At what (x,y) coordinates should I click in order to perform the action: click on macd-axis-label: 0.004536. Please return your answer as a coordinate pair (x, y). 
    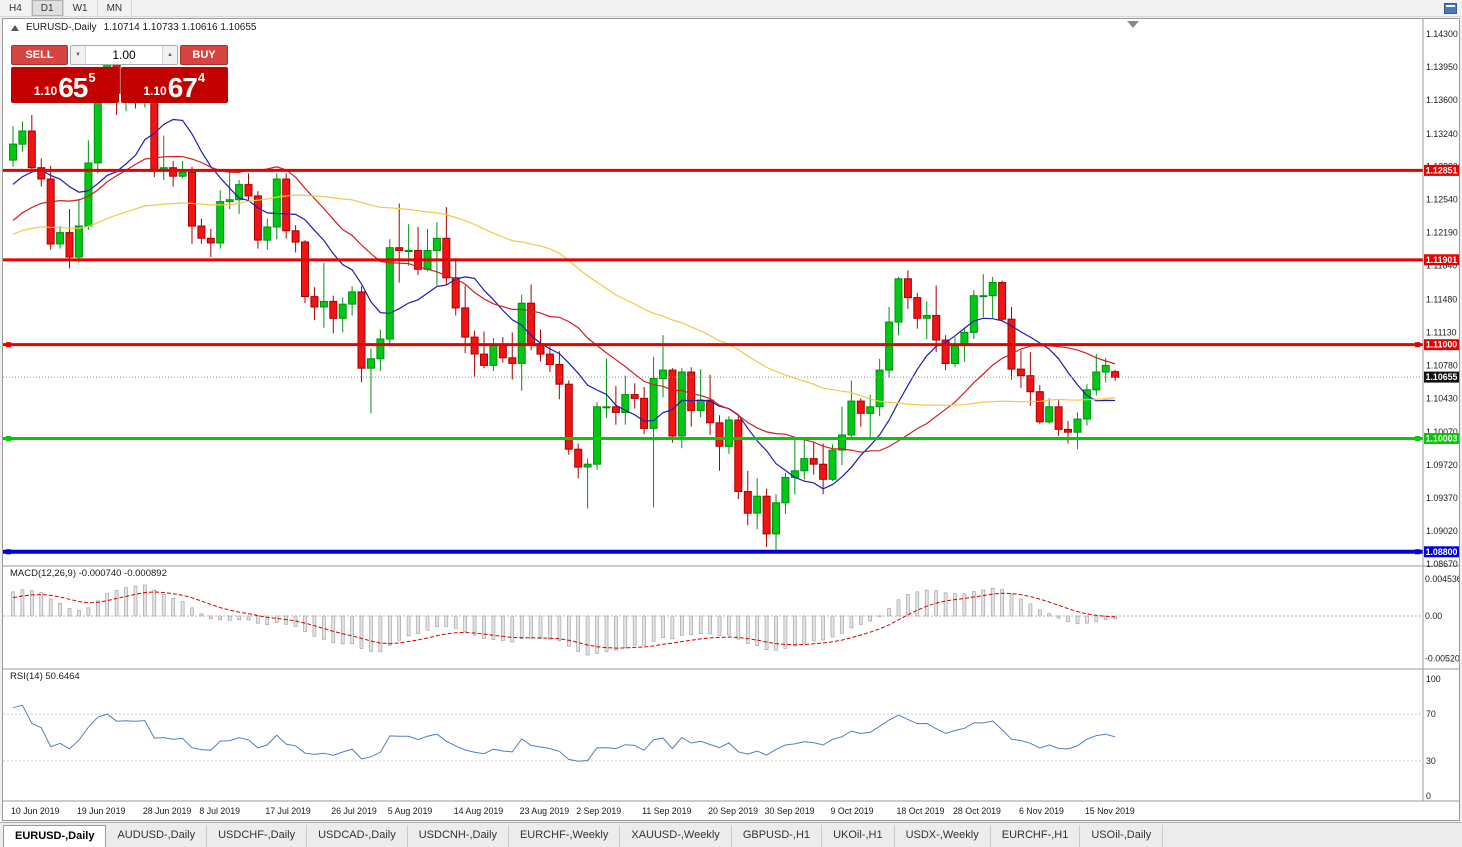
    Looking at the image, I should click on (1442, 579).